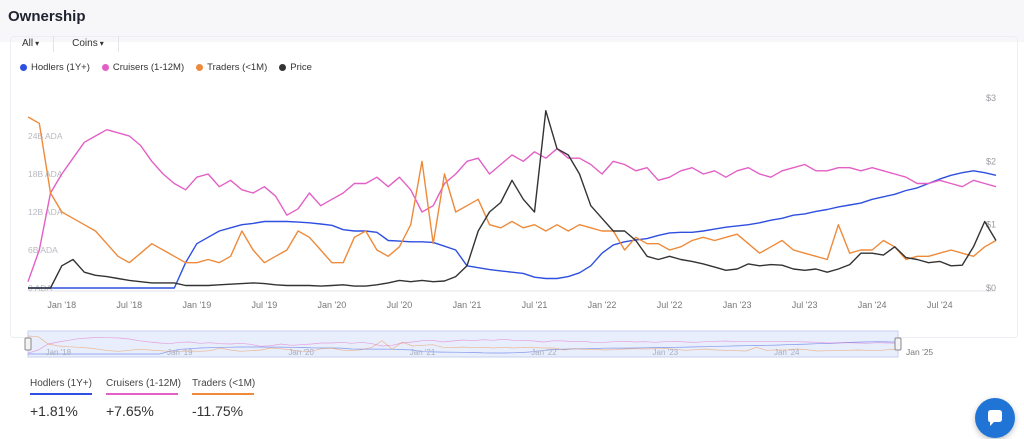 Image resolution: width=1024 pixels, height=439 pixels. What do you see at coordinates (872, 305) in the screenshot?
I see `x-tick-label: Jan '24` at bounding box center [872, 305].